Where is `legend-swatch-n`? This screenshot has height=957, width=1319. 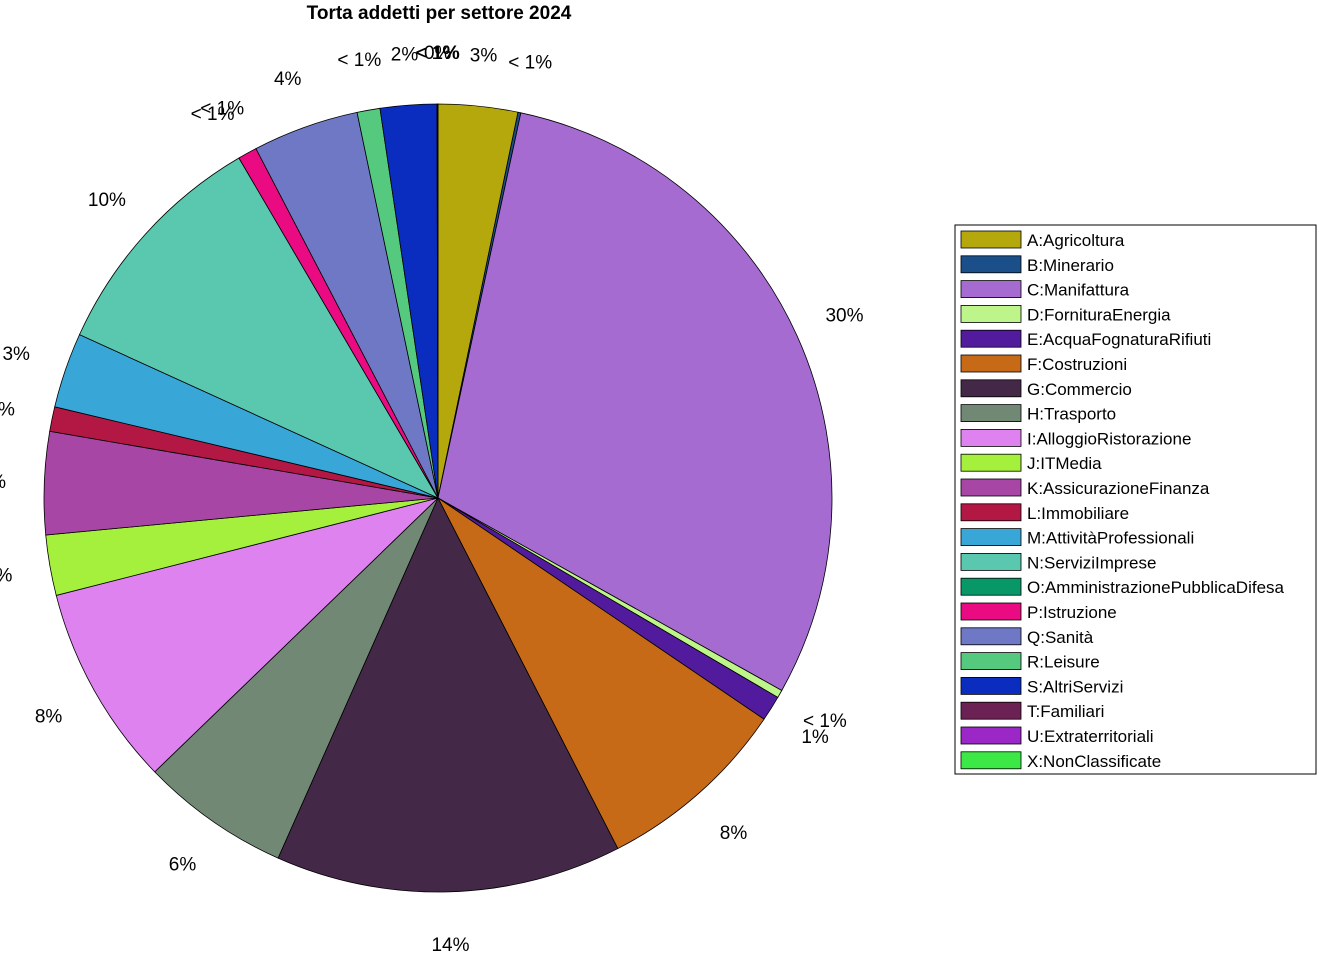 legend-swatch-n is located at coordinates (991, 562).